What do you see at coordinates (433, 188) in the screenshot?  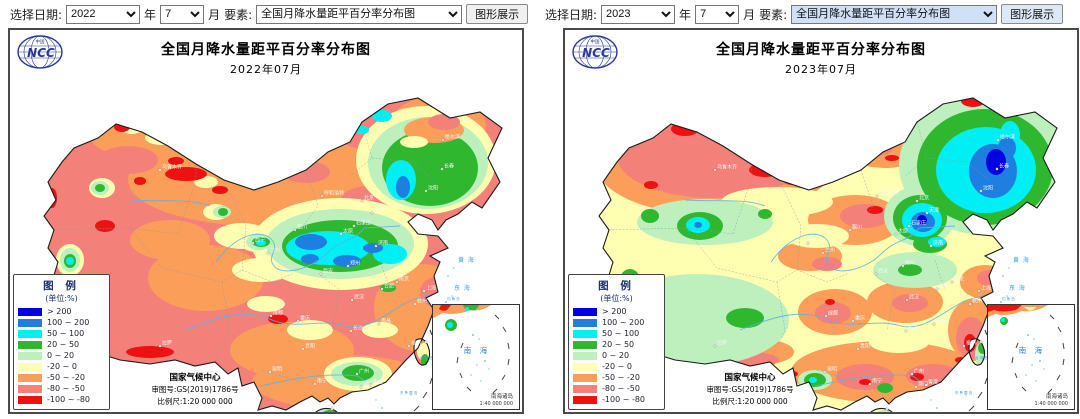 I see `svg-text: 沈阳` at bounding box center [433, 188].